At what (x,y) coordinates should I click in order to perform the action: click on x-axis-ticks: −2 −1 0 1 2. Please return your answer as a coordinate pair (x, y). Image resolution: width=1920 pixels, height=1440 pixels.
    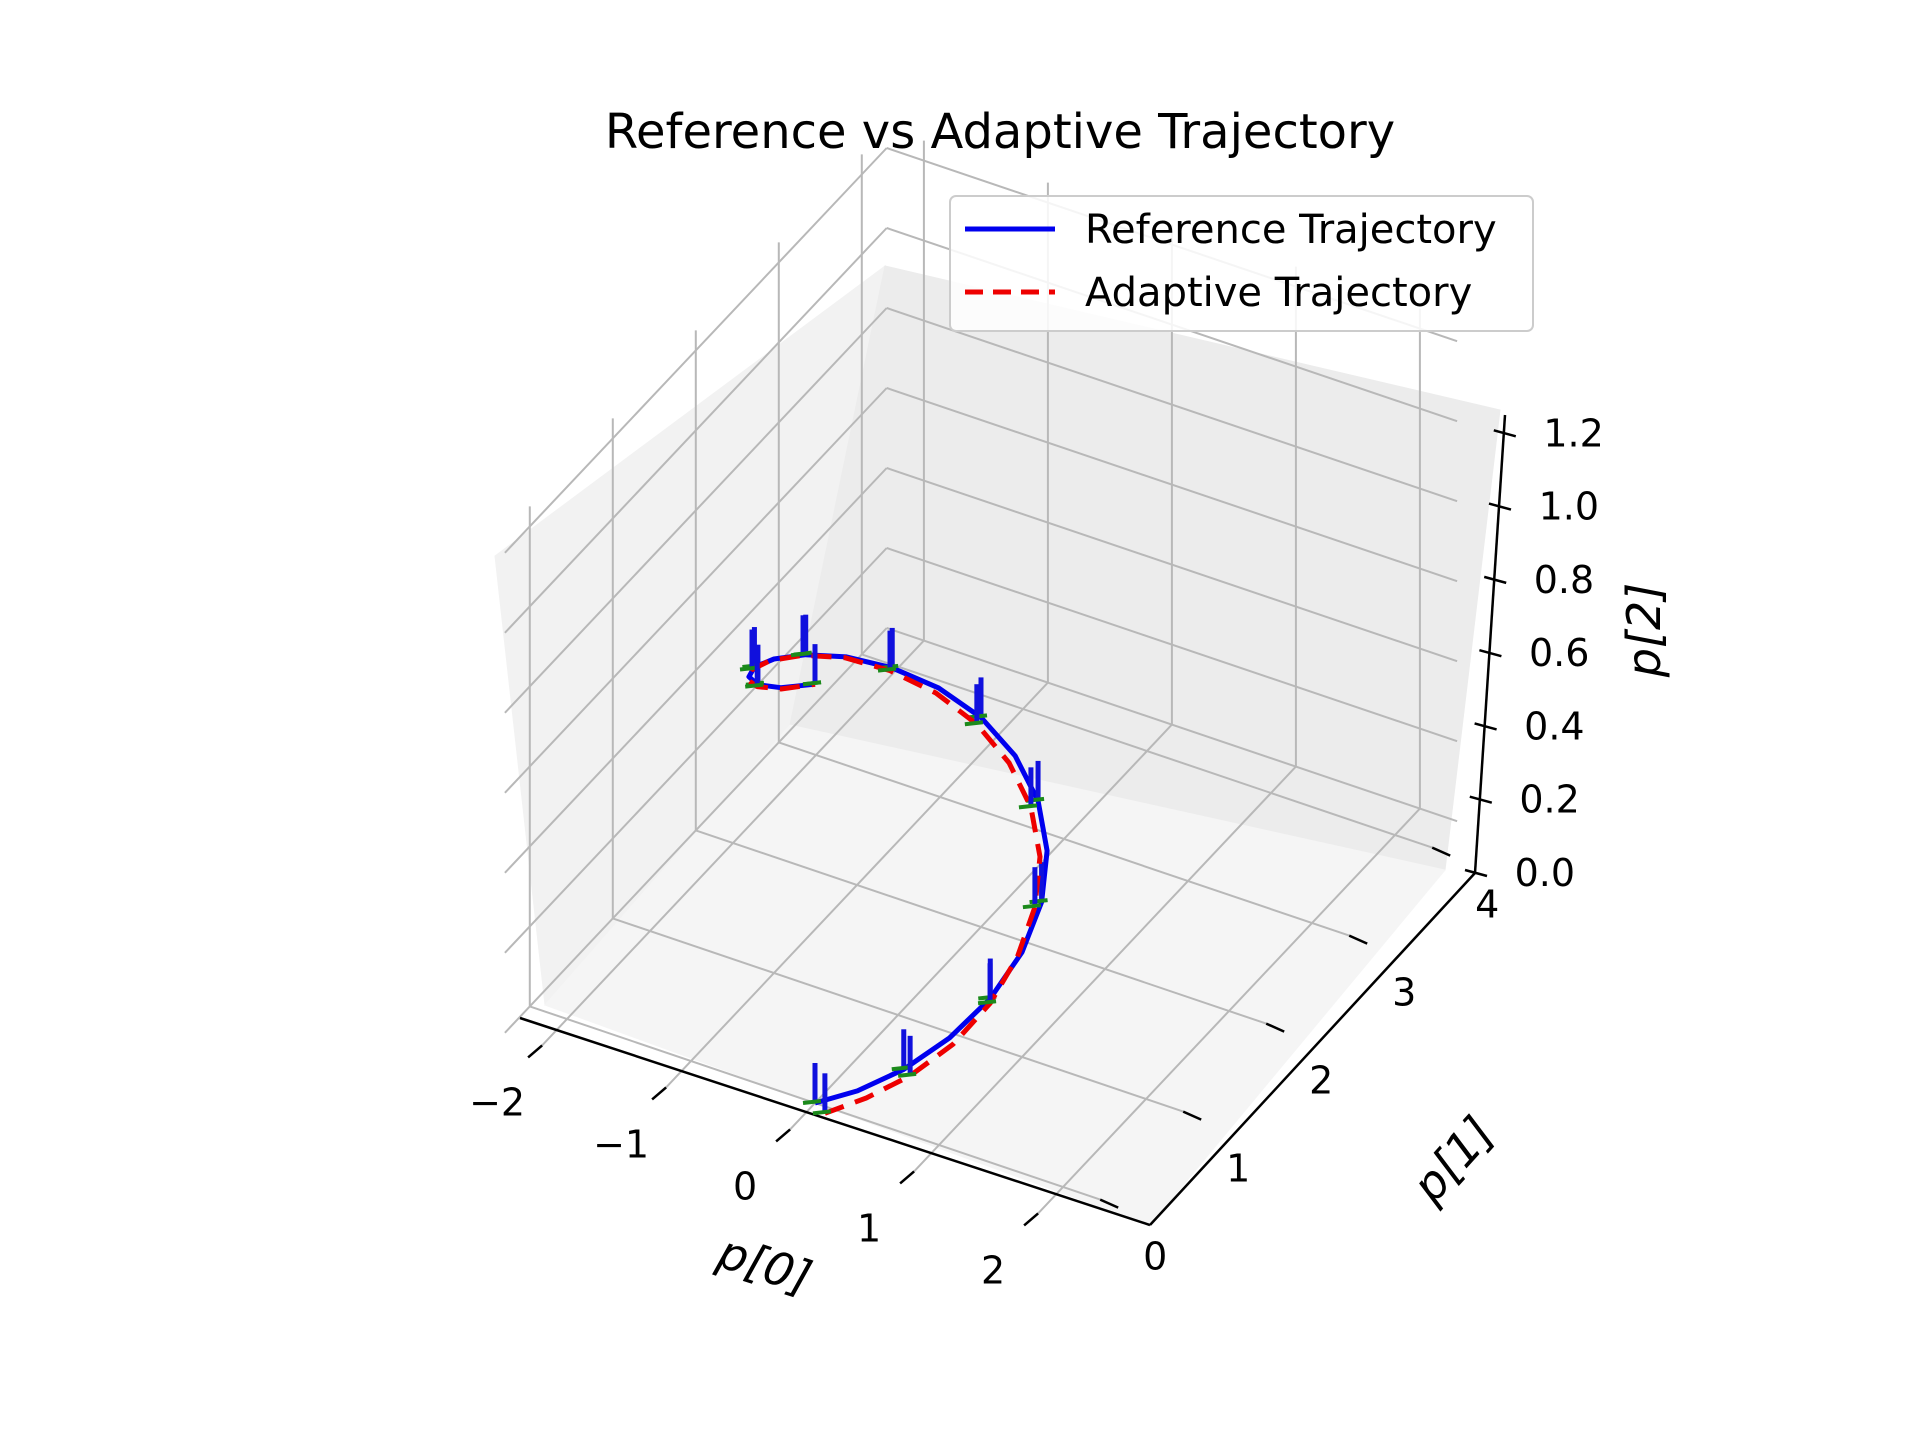
    Looking at the image, I should click on (754, 1168).